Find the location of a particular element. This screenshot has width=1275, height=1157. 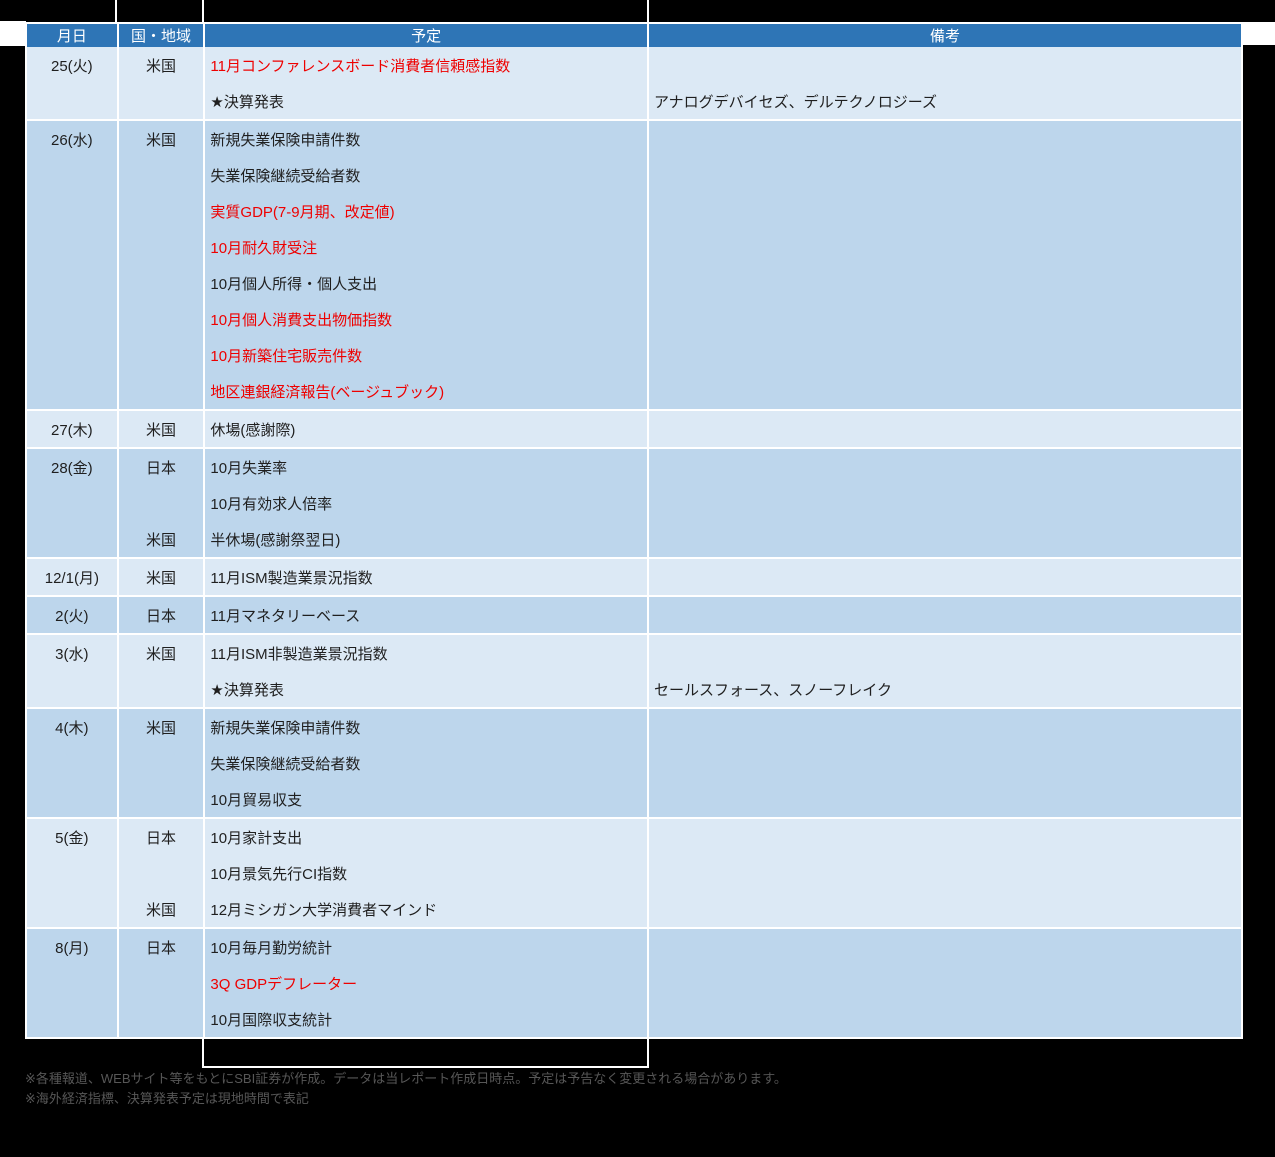

date-label: 4(木) is located at coordinates (72, 728).